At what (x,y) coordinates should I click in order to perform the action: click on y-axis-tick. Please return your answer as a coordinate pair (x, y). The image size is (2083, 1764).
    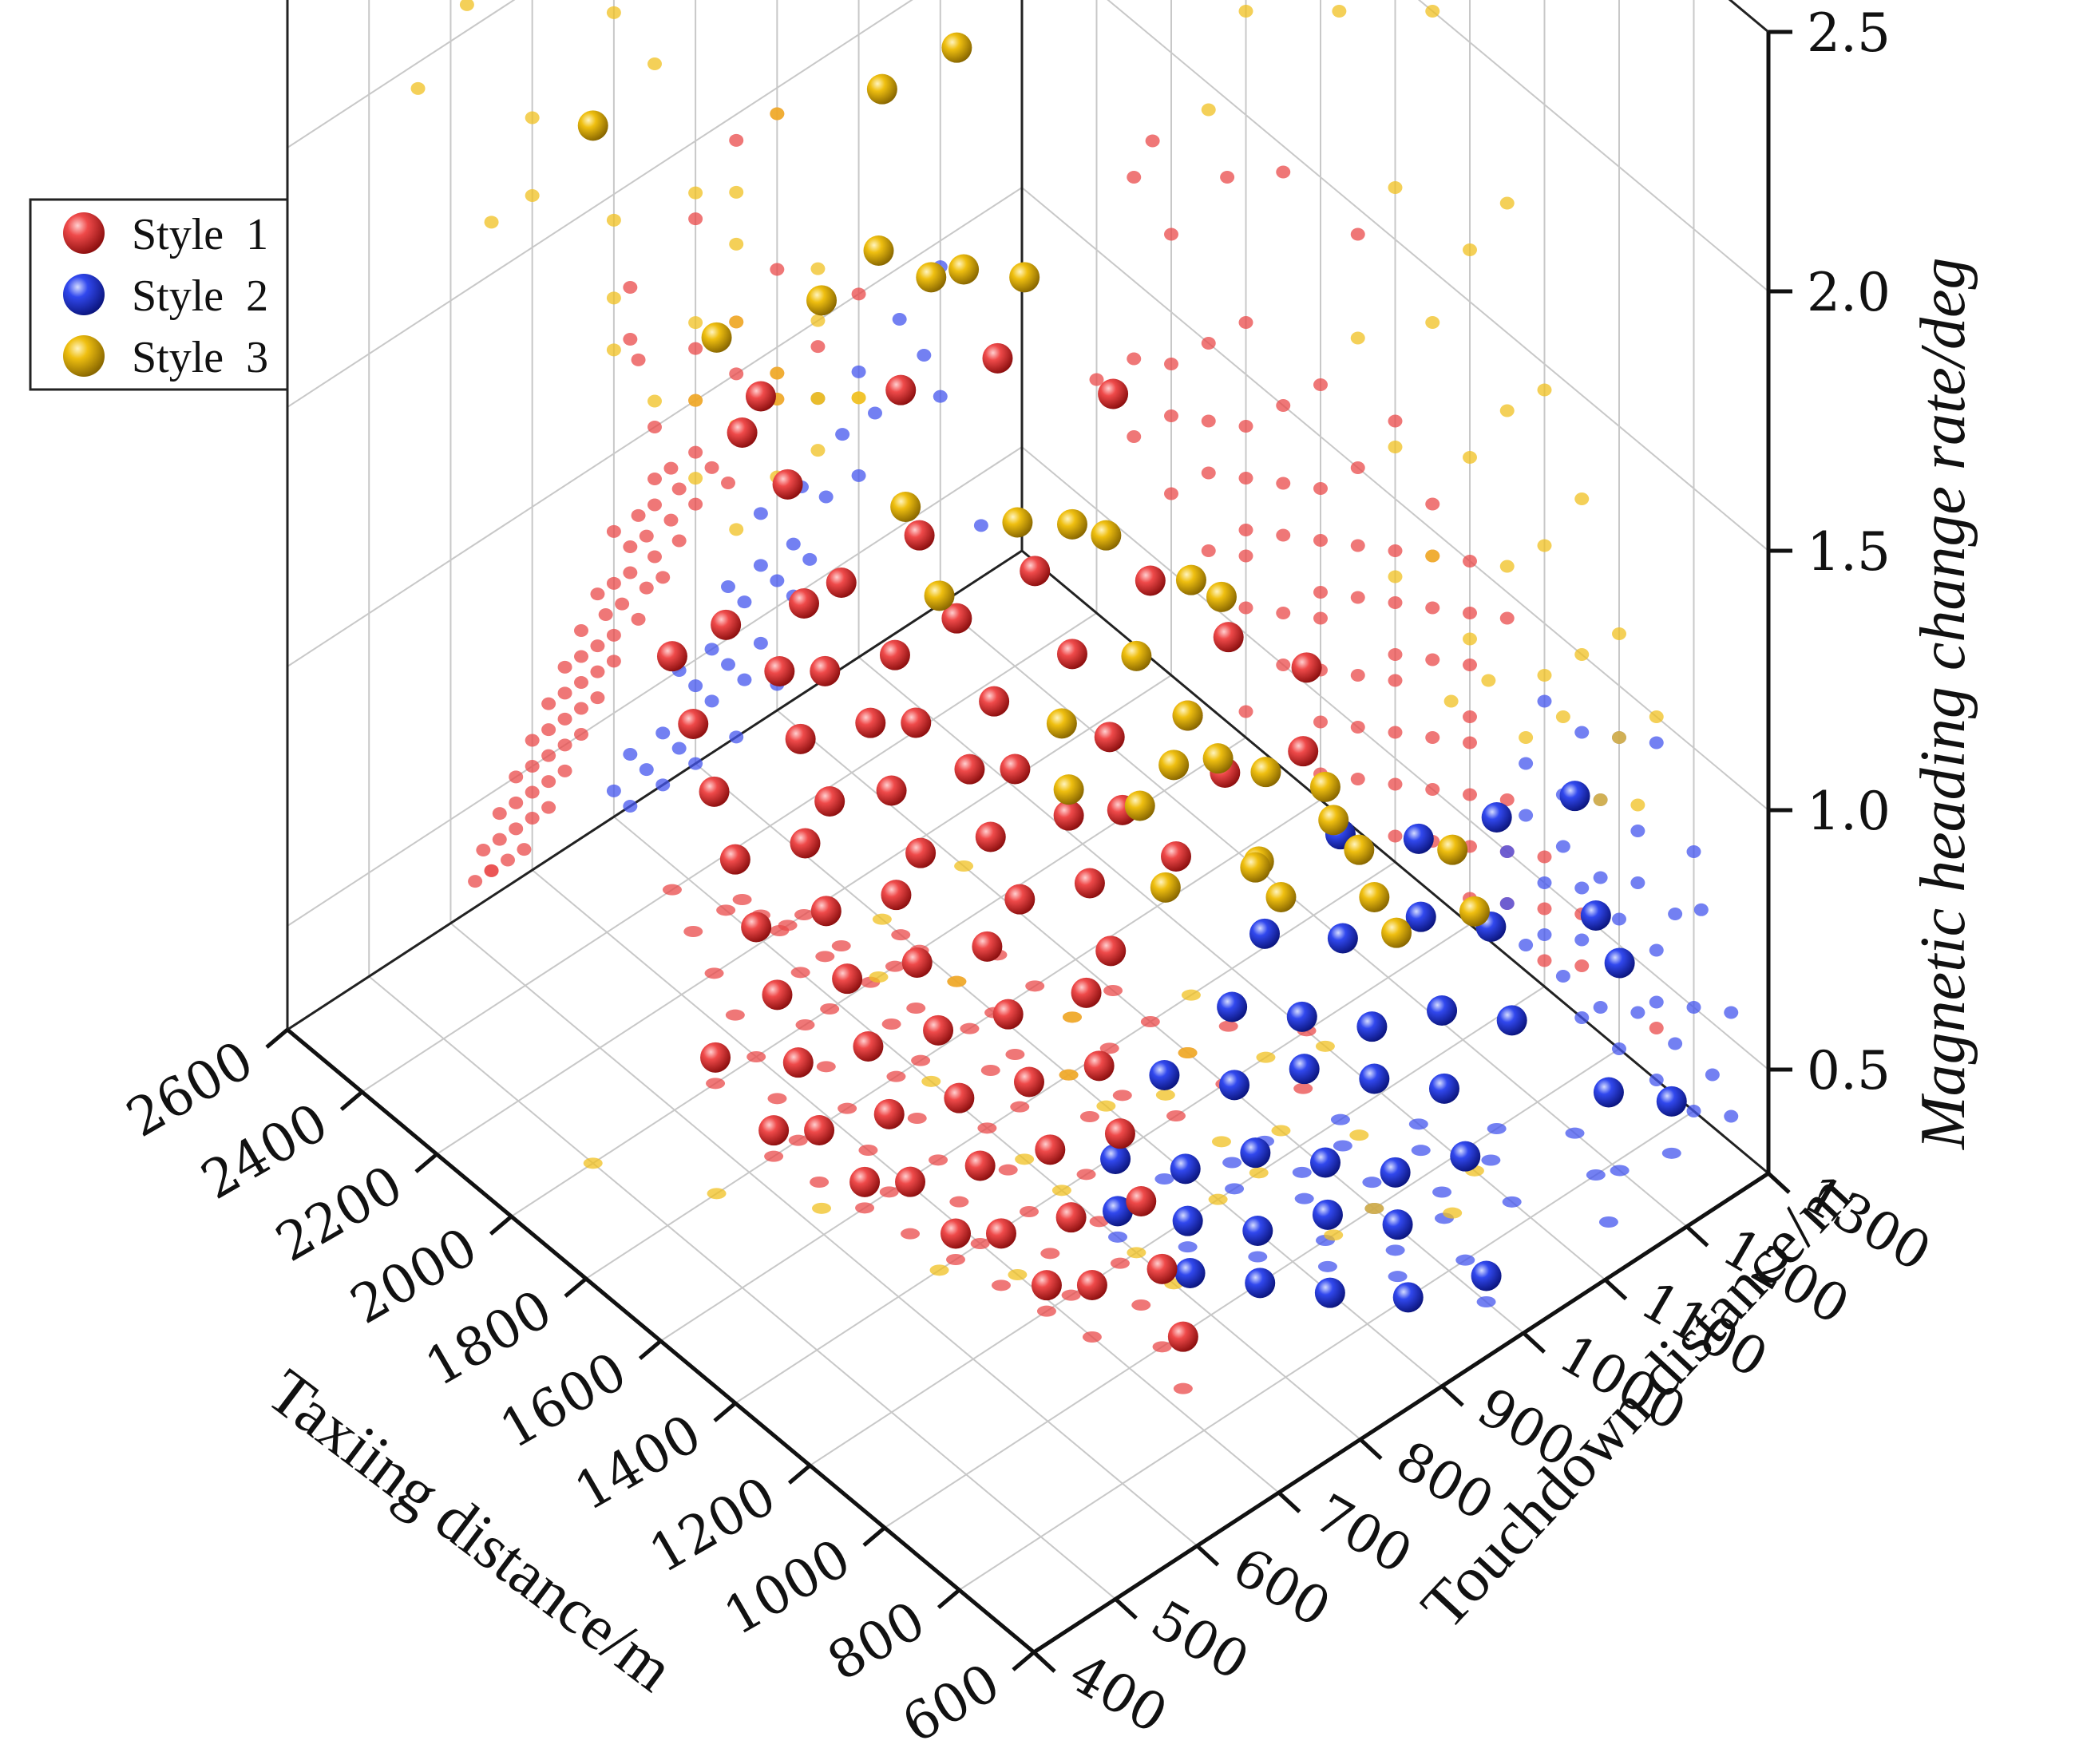
    Looking at the image, I should click on (1779, 1183).